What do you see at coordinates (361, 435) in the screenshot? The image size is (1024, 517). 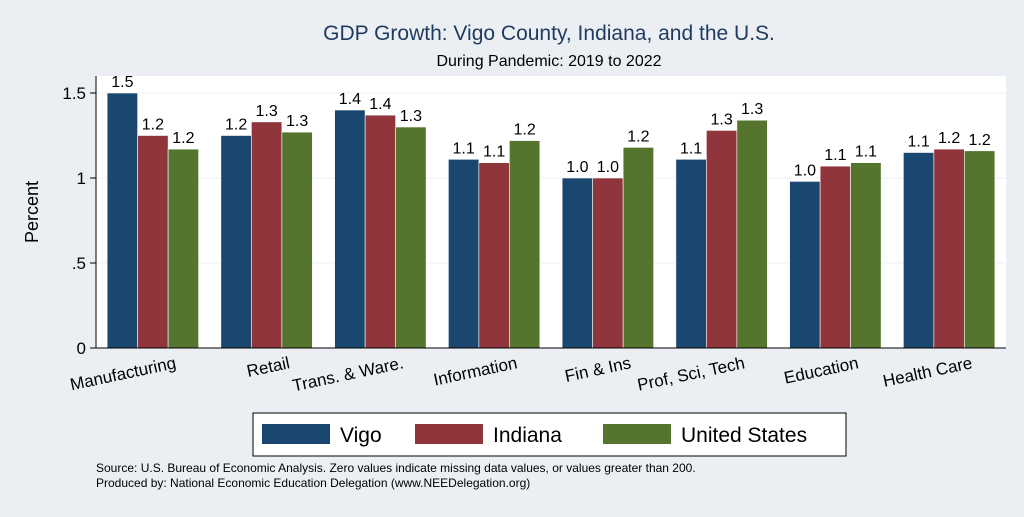 I see `legend-label-vigo: Vigo` at bounding box center [361, 435].